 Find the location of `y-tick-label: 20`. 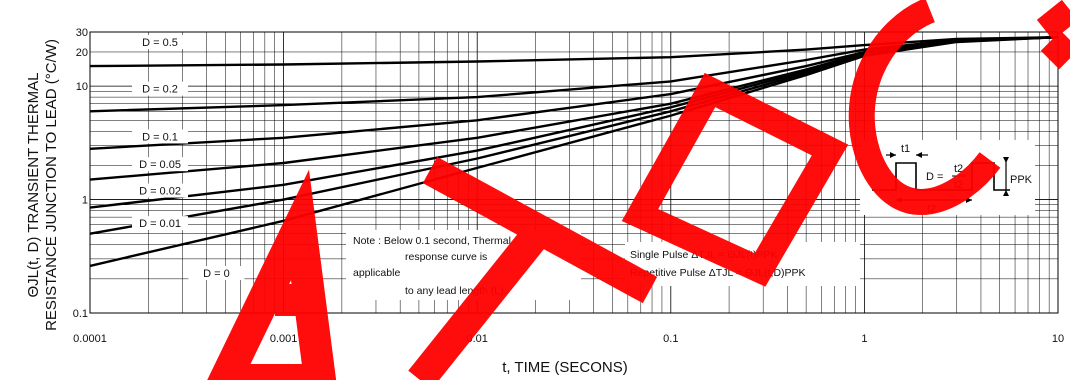

y-tick-label: 20 is located at coordinates (82, 53).